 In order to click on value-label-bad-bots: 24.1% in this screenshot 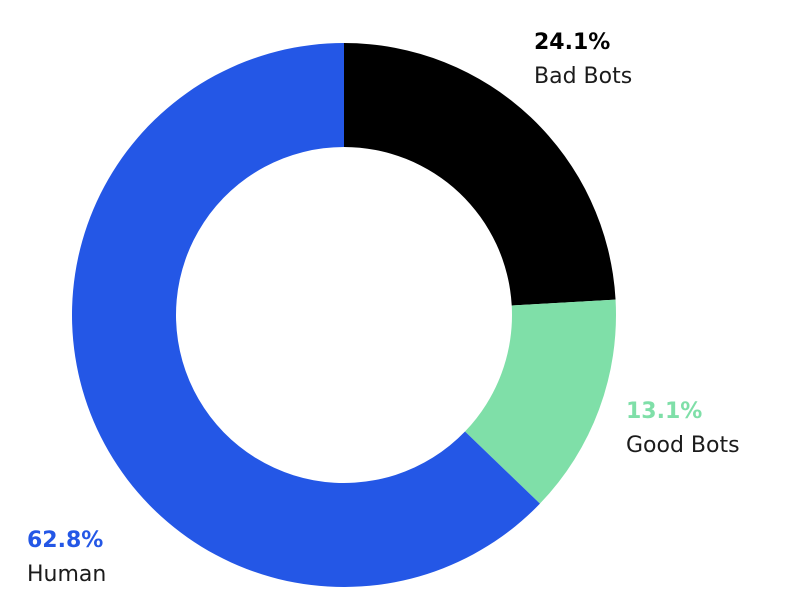, I will do `click(572, 42)`.